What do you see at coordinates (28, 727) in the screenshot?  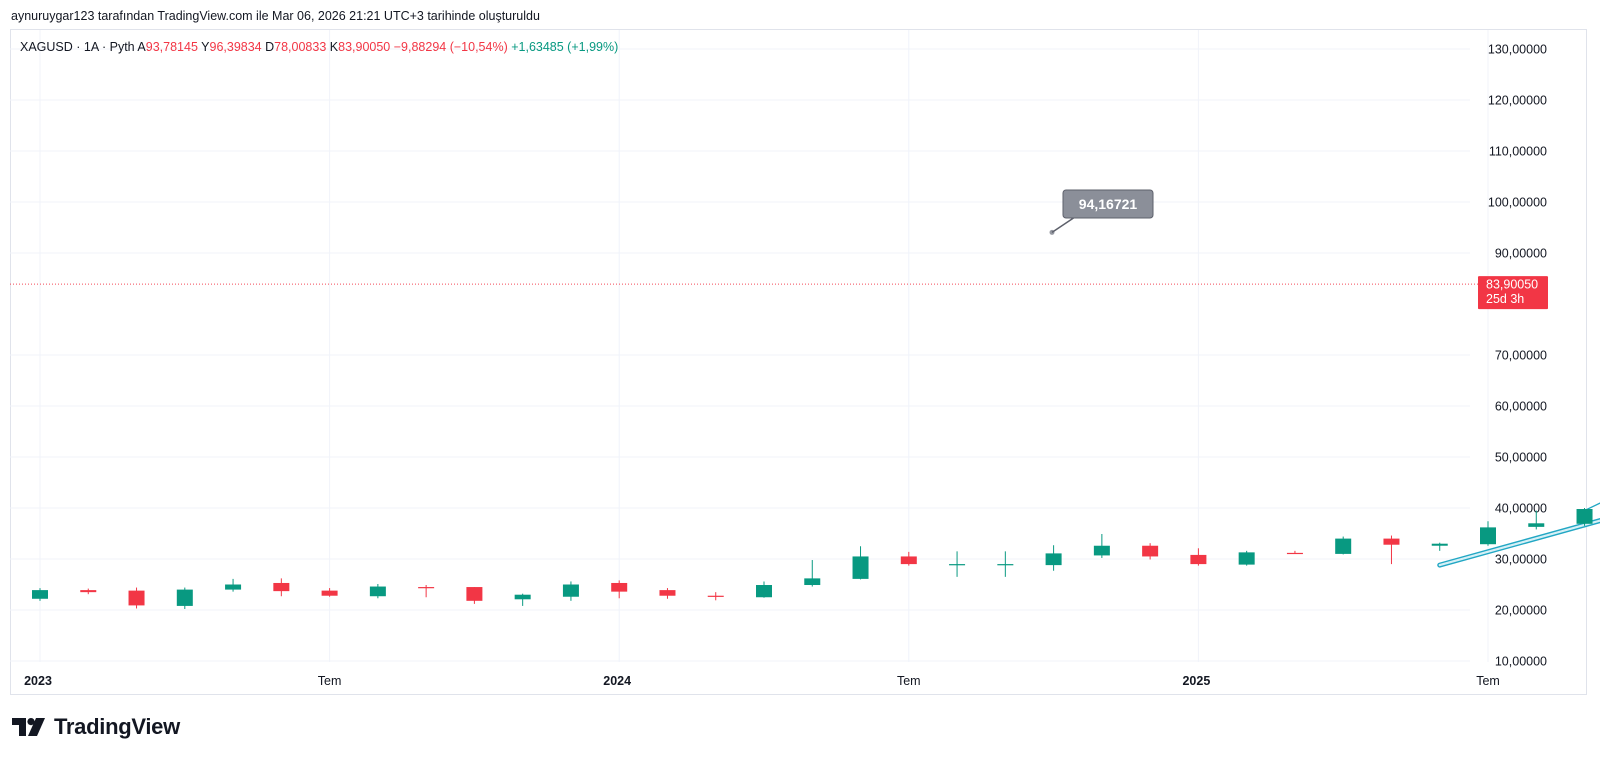 I see `tradingview-logo-icon` at bounding box center [28, 727].